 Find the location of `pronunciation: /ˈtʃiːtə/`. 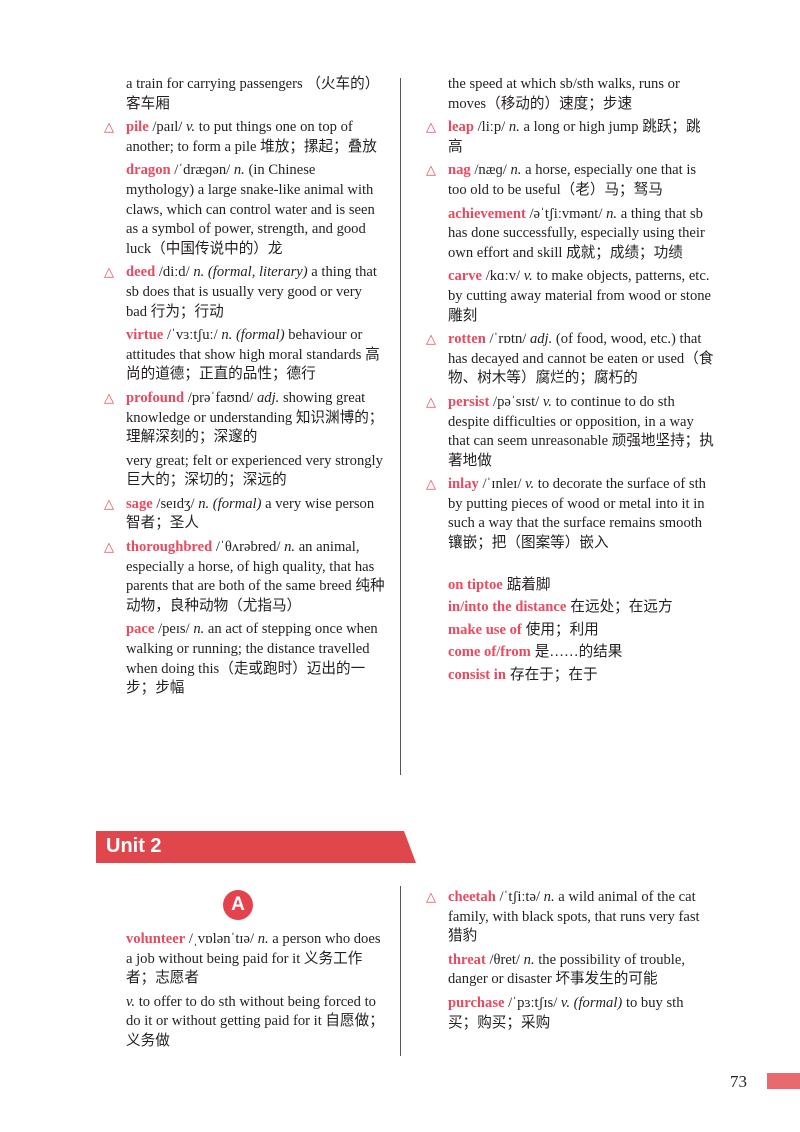

pronunciation: /ˈtʃiːtə/ is located at coordinates (520, 897).